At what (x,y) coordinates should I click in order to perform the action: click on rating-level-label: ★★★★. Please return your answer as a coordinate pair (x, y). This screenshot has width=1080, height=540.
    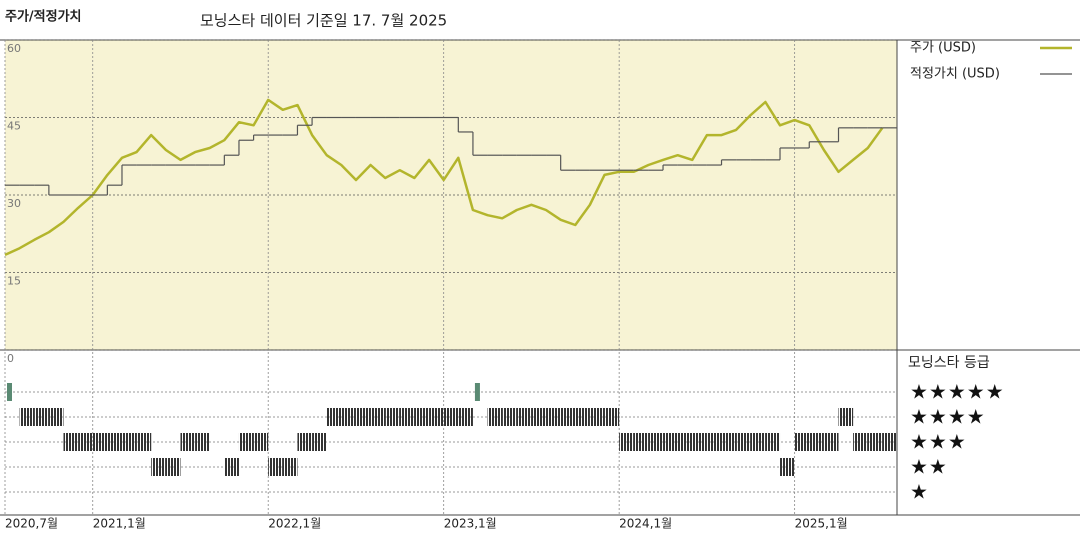
    Looking at the image, I should click on (948, 417).